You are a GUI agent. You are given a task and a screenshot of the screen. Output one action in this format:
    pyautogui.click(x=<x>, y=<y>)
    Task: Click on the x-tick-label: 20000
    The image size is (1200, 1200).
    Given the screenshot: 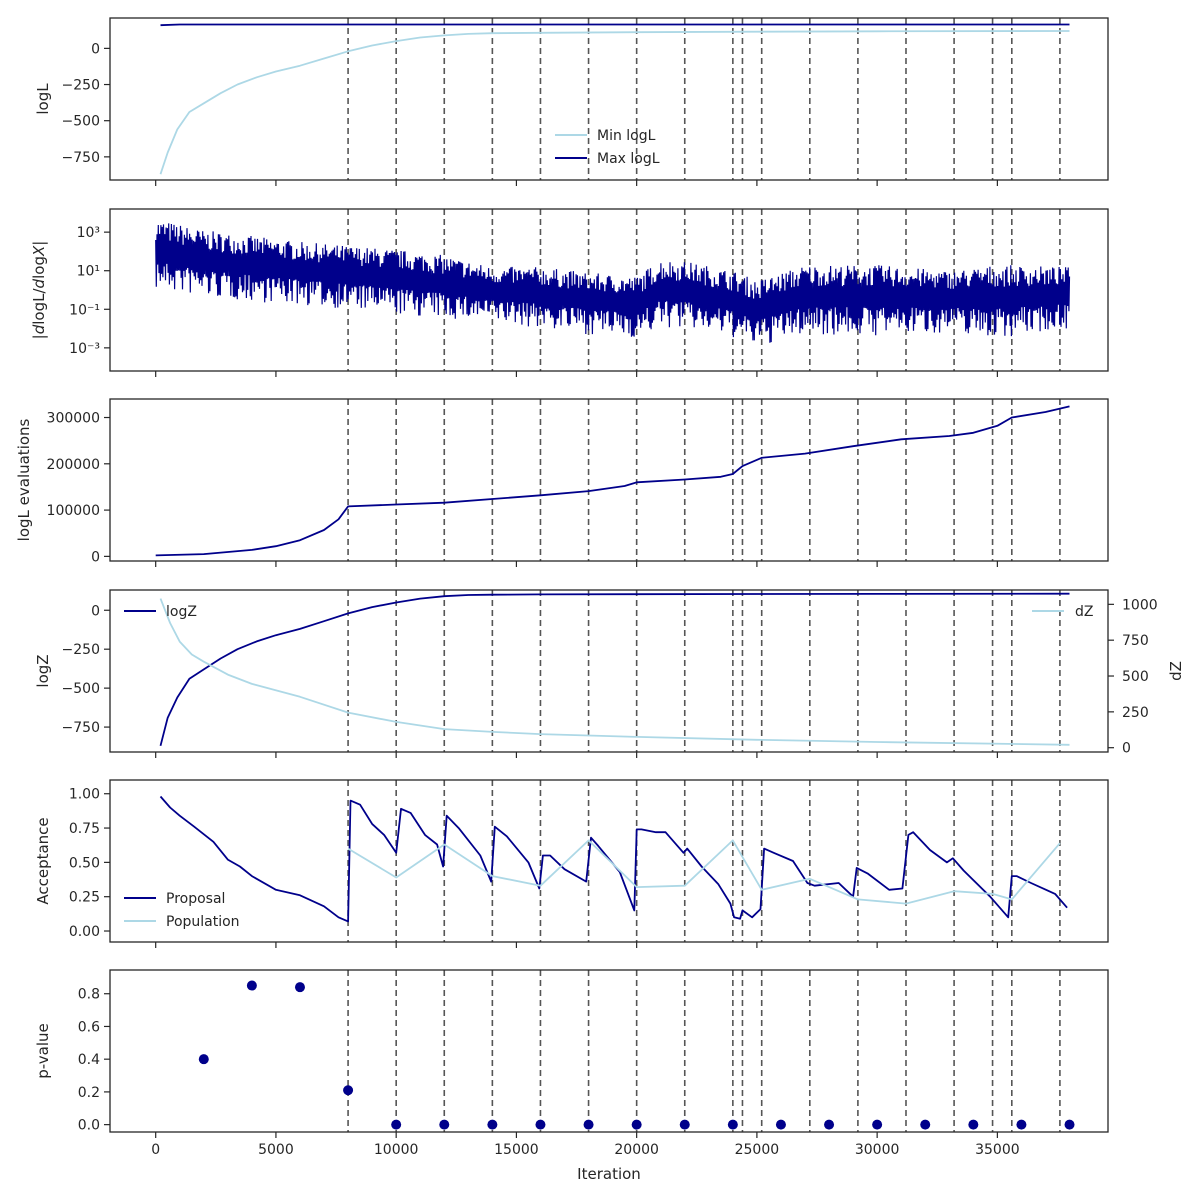 What is the action you would take?
    pyautogui.click(x=636, y=1150)
    